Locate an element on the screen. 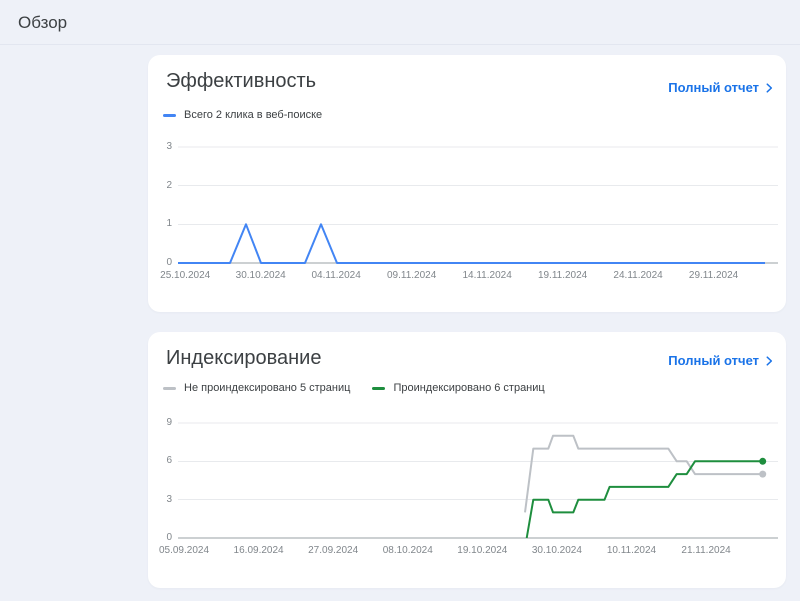  legend-label: Не проиндексировано 5 страниц is located at coordinates (267, 388).